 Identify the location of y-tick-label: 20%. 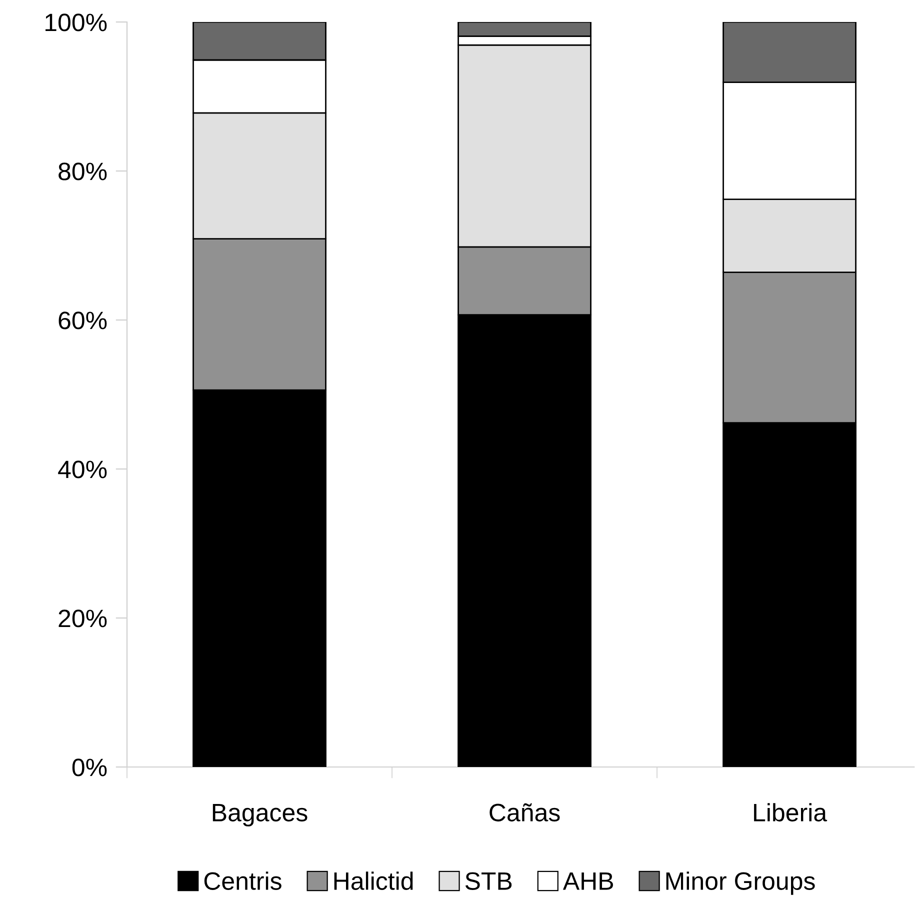
(82, 619).